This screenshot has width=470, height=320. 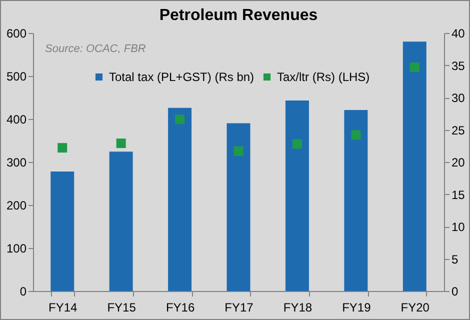 I want to click on x-tick-label: FY15, so click(x=121, y=307).